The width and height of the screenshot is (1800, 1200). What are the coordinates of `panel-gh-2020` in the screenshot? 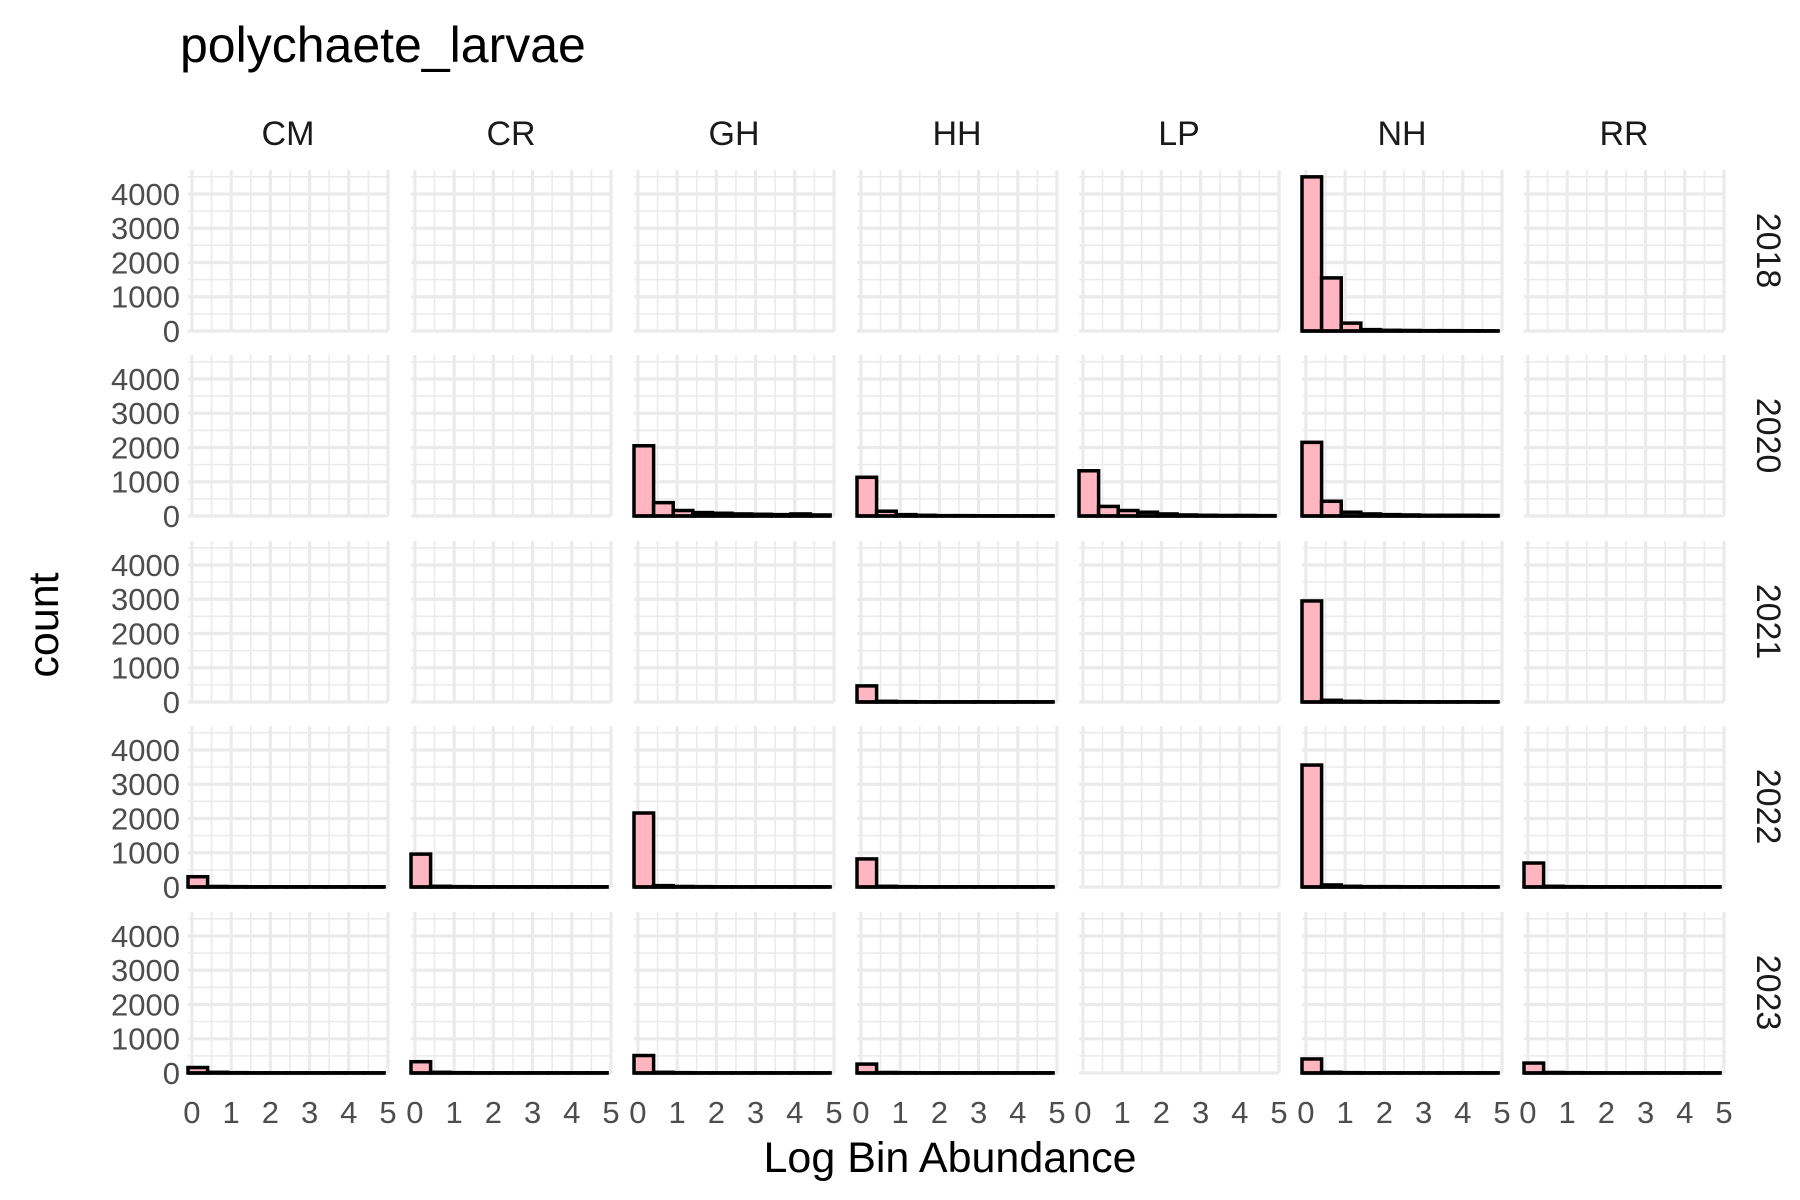 It's located at (734, 436).